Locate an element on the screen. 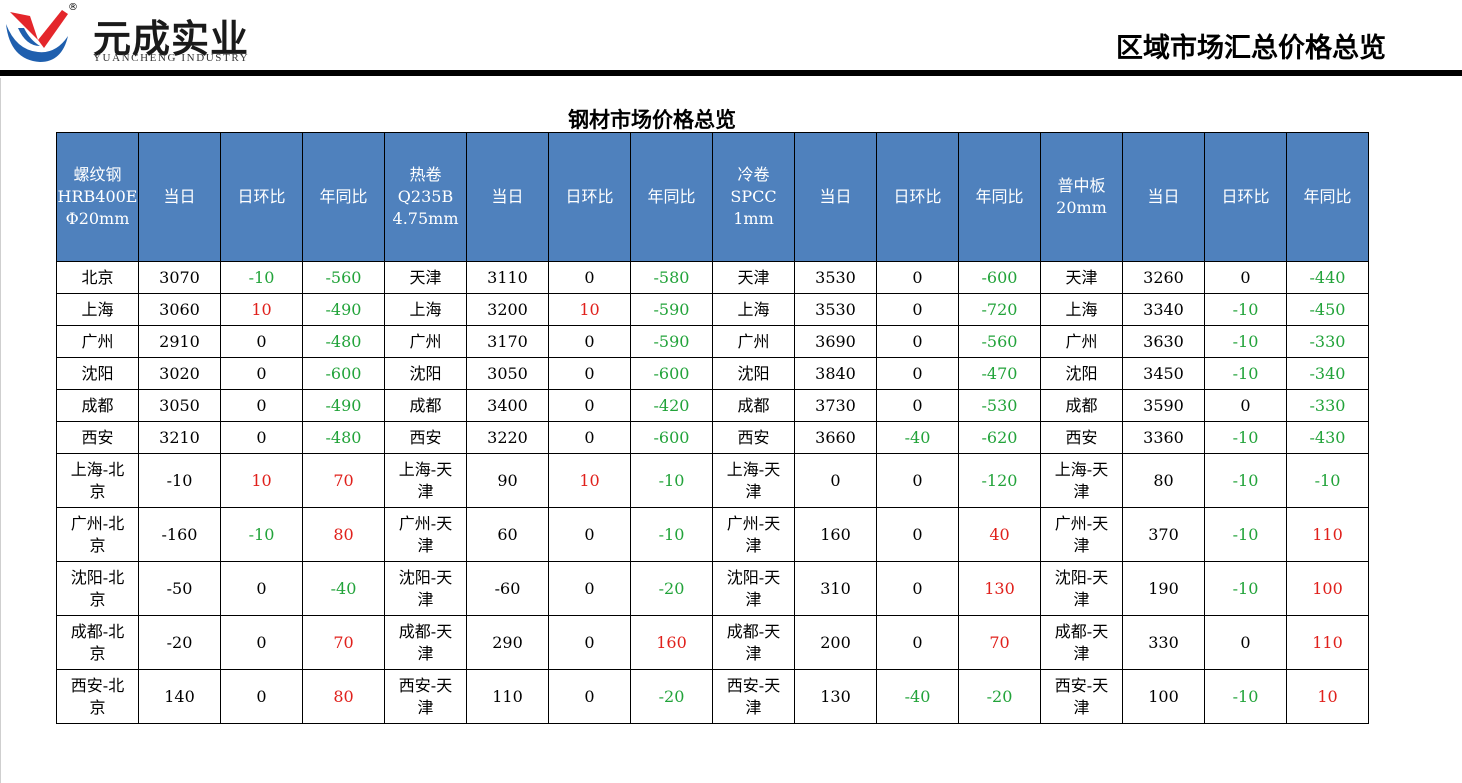  value-cell: -590 is located at coordinates (671, 309).